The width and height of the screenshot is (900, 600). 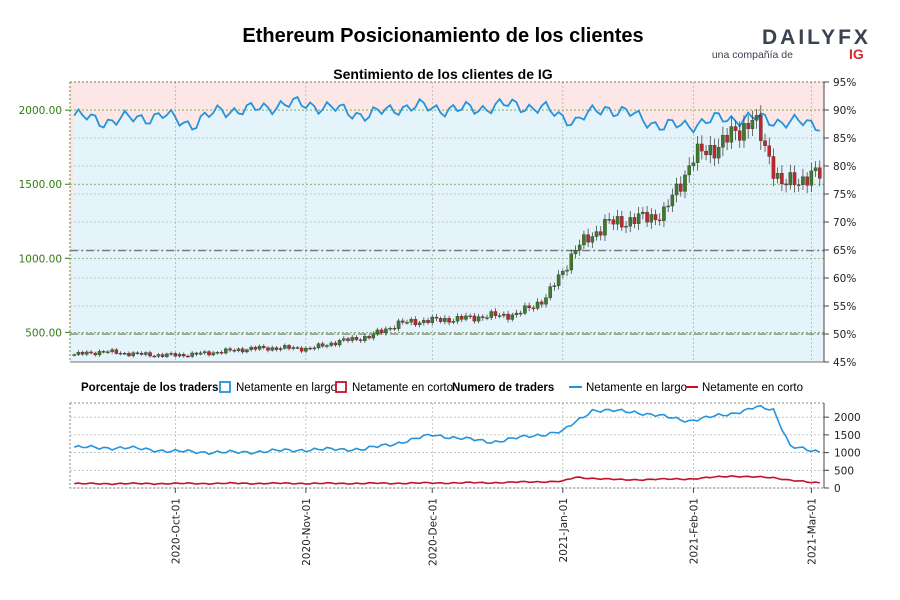 What do you see at coordinates (40, 259) in the screenshot?
I see `price-tick-label: 1000.00` at bounding box center [40, 259].